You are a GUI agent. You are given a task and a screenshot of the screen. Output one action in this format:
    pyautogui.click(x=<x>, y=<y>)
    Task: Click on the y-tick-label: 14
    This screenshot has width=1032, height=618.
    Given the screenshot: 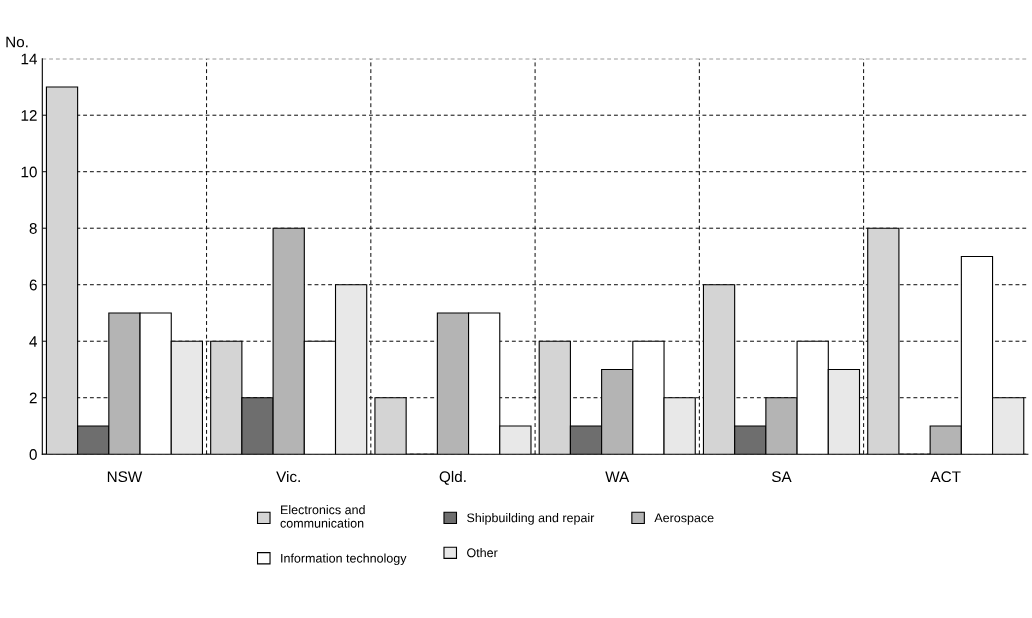 What is the action you would take?
    pyautogui.click(x=29, y=59)
    